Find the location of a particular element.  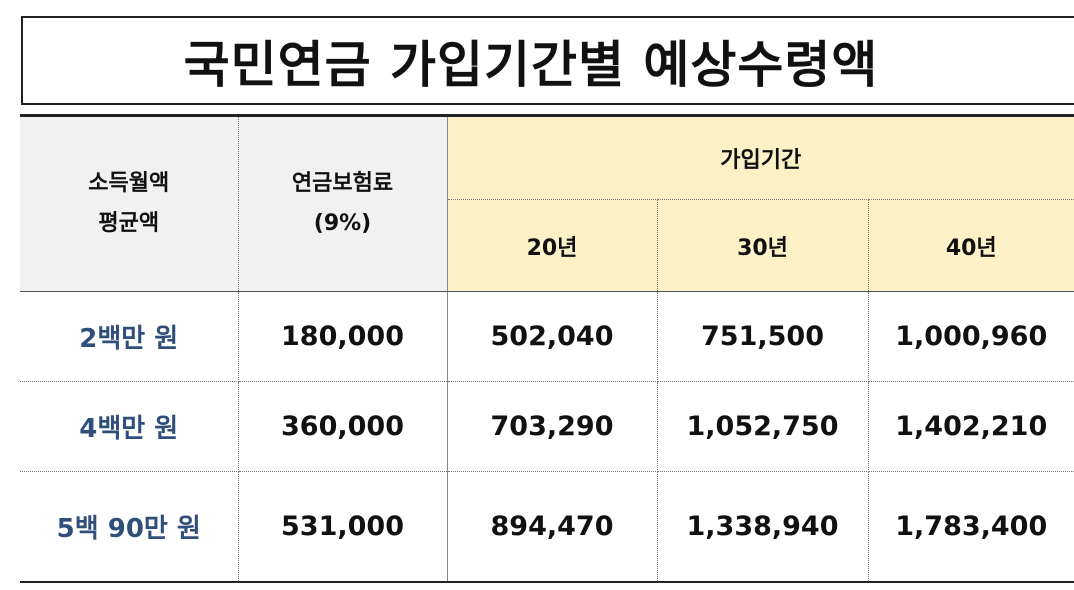

income-cell: 2백만 원 is located at coordinates (129, 336).